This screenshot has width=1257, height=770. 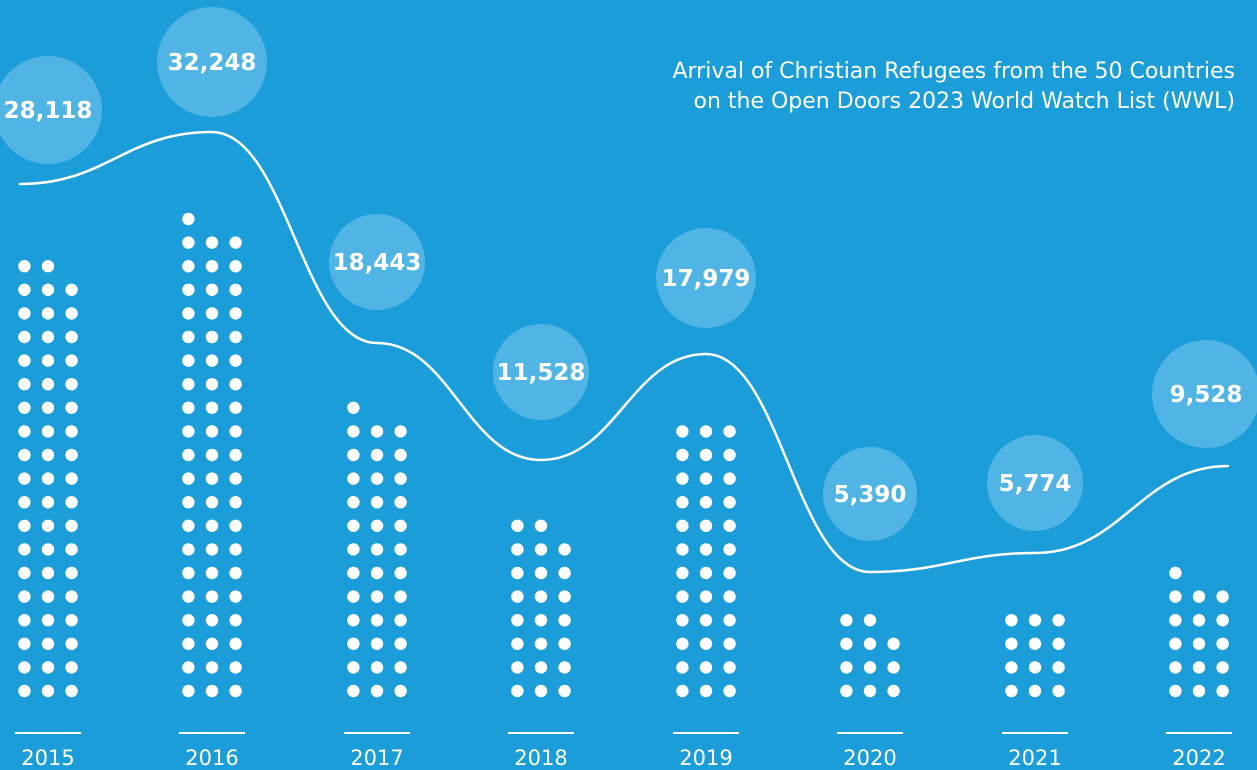 What do you see at coordinates (706, 561) in the screenshot?
I see `dot-column-2019` at bounding box center [706, 561].